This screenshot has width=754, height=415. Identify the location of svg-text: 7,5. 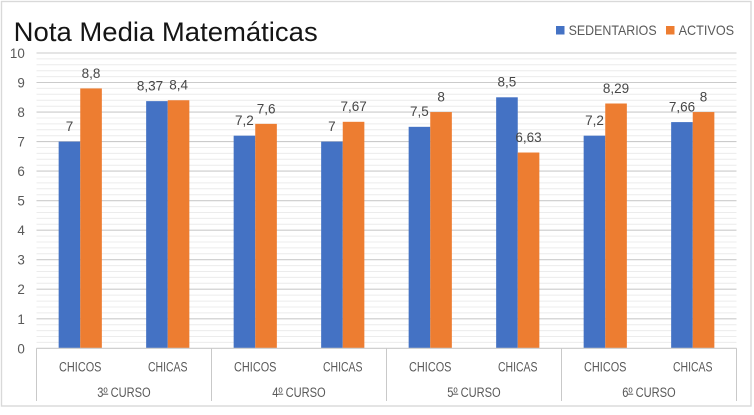
(419, 111).